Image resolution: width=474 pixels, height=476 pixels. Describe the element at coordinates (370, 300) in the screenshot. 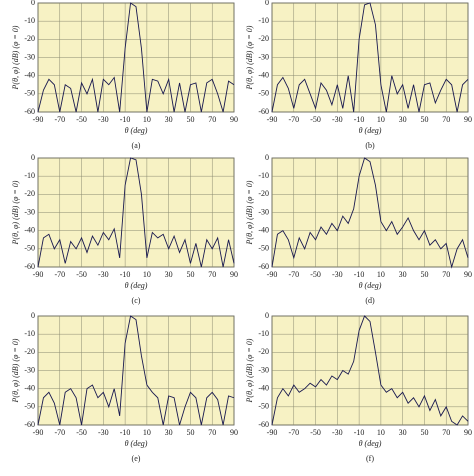

I see `caption: (d)` at that location.